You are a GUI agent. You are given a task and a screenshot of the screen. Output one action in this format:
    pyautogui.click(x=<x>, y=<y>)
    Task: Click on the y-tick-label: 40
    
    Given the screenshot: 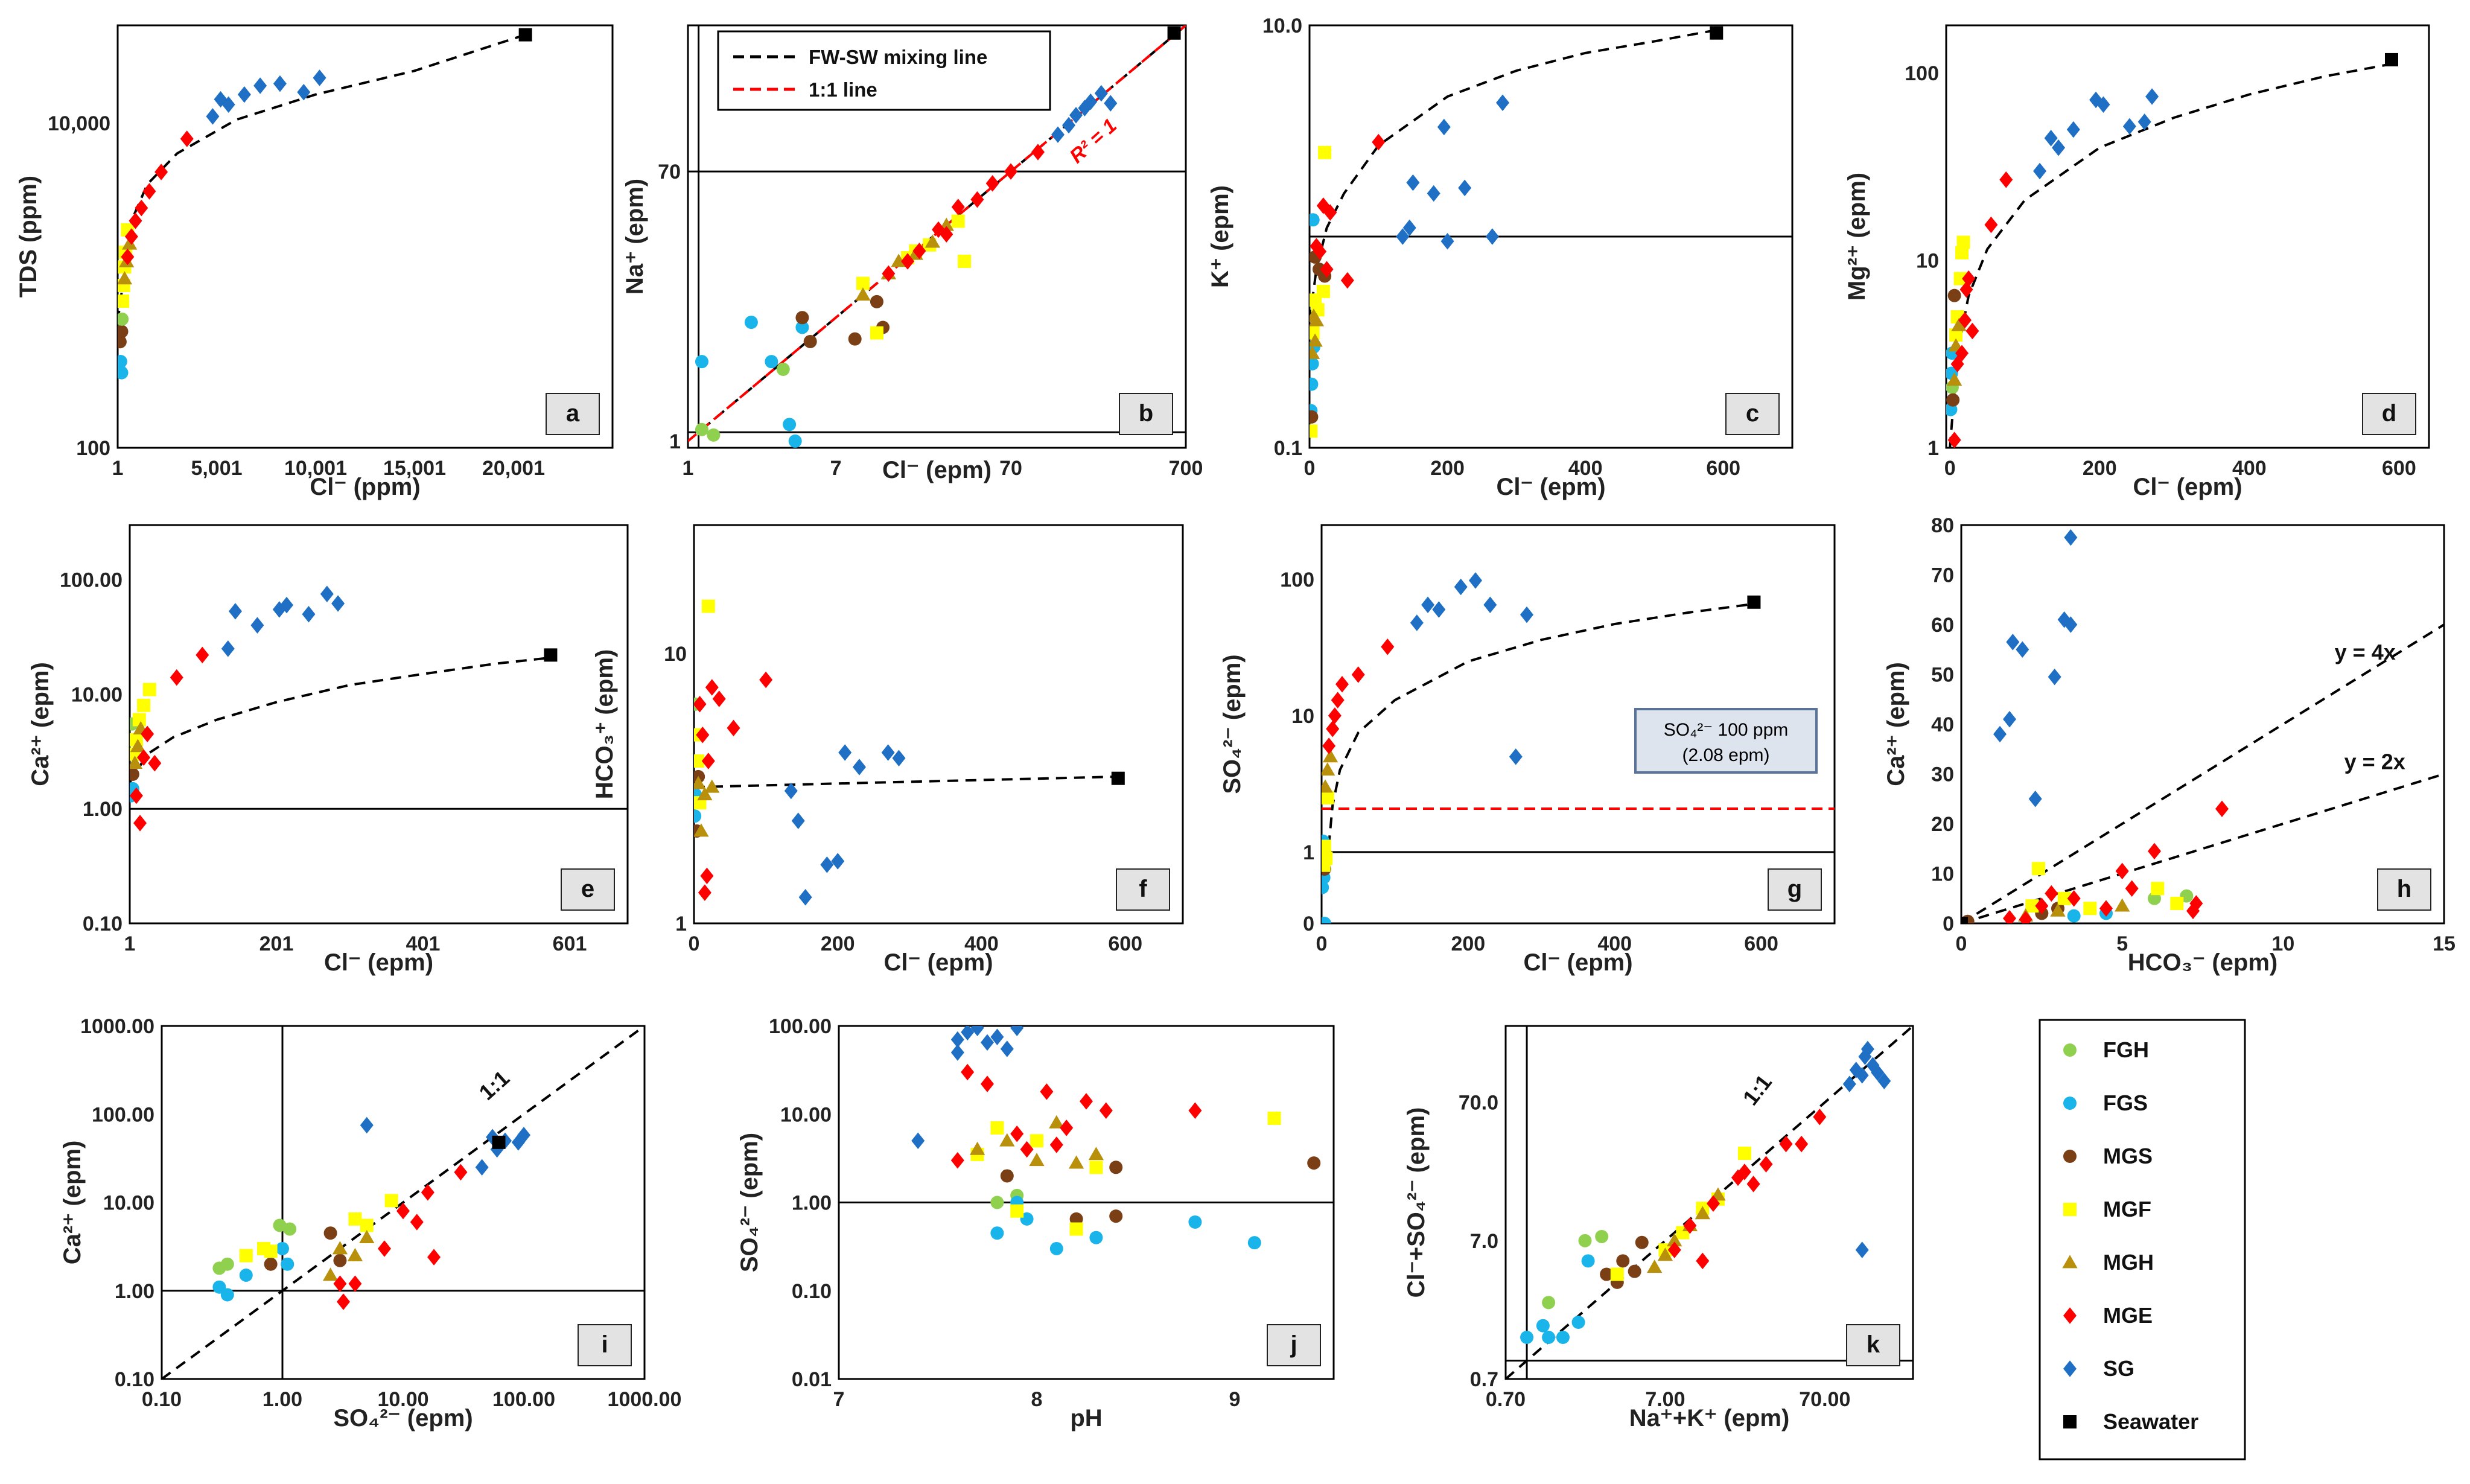 What is the action you would take?
    pyautogui.click(x=1942, y=725)
    